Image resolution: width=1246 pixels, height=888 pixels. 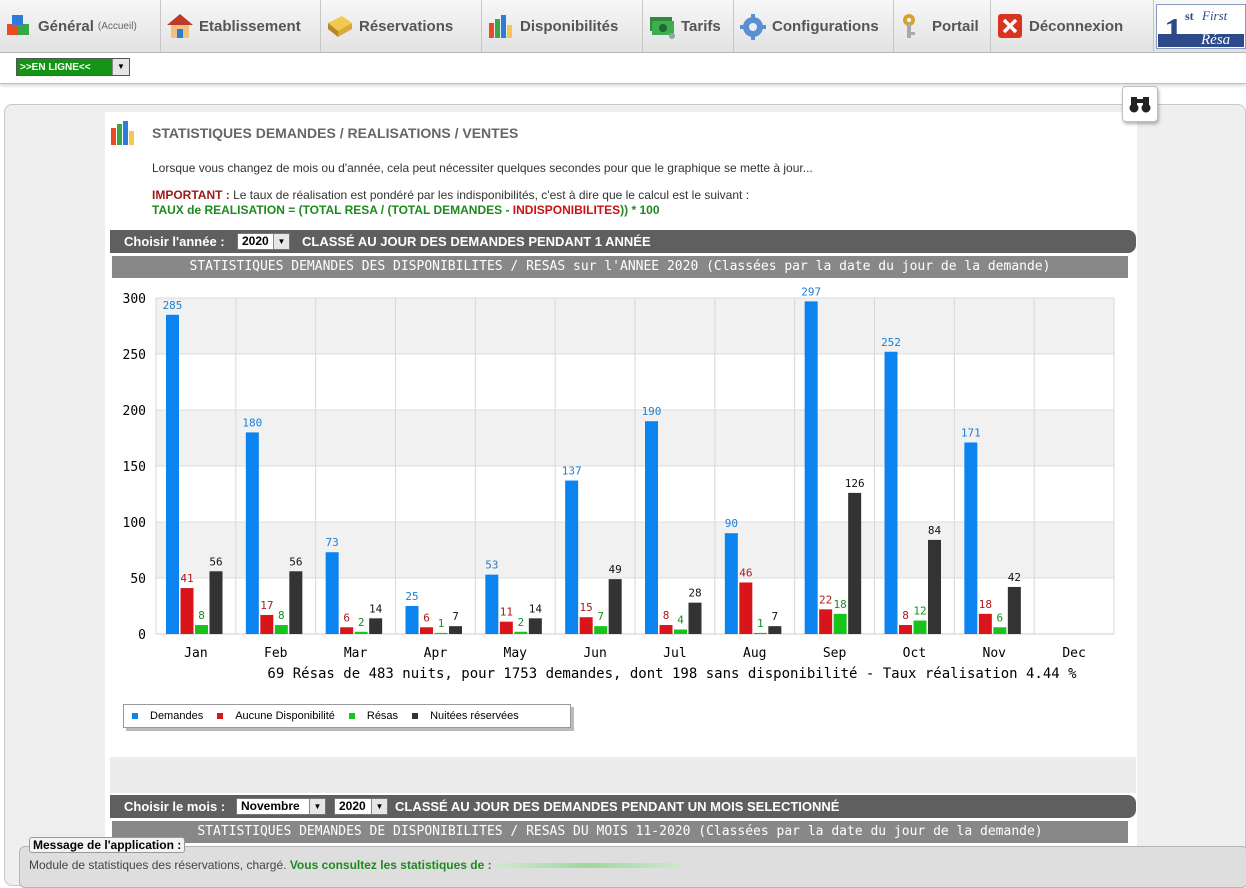 What do you see at coordinates (134, 355) in the screenshot?
I see `y-tick-label: 250` at bounding box center [134, 355].